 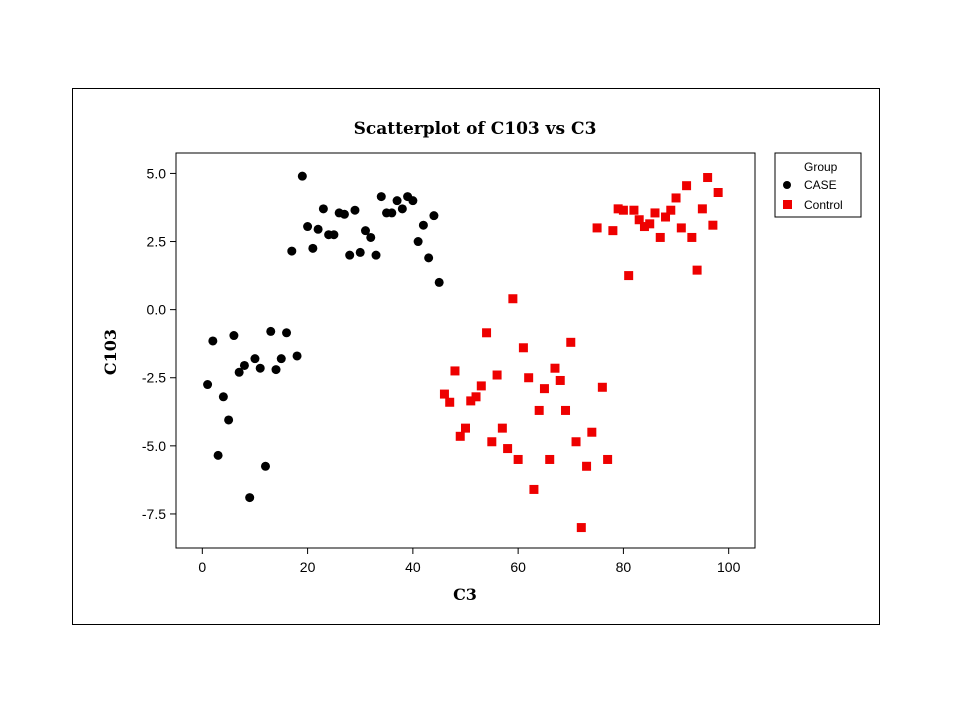 I want to click on x-axis: 0 20 40 60 80 100, so click(x=469, y=561).